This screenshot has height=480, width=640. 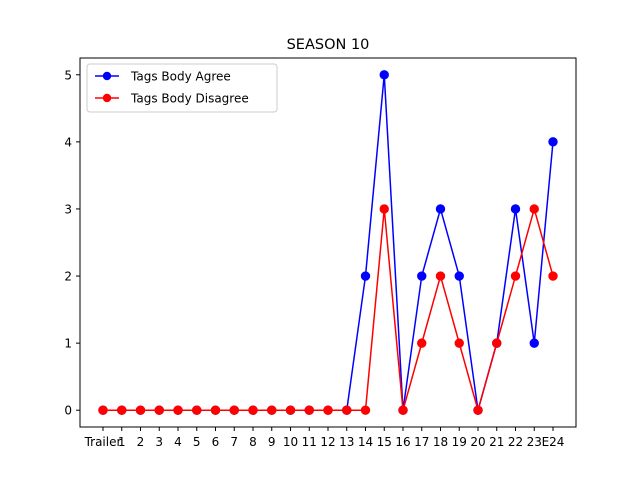 I want to click on chart-title: SEASON 10, so click(x=328, y=45).